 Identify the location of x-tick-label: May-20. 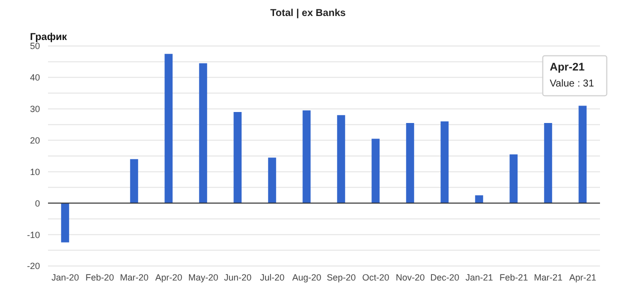
(203, 277).